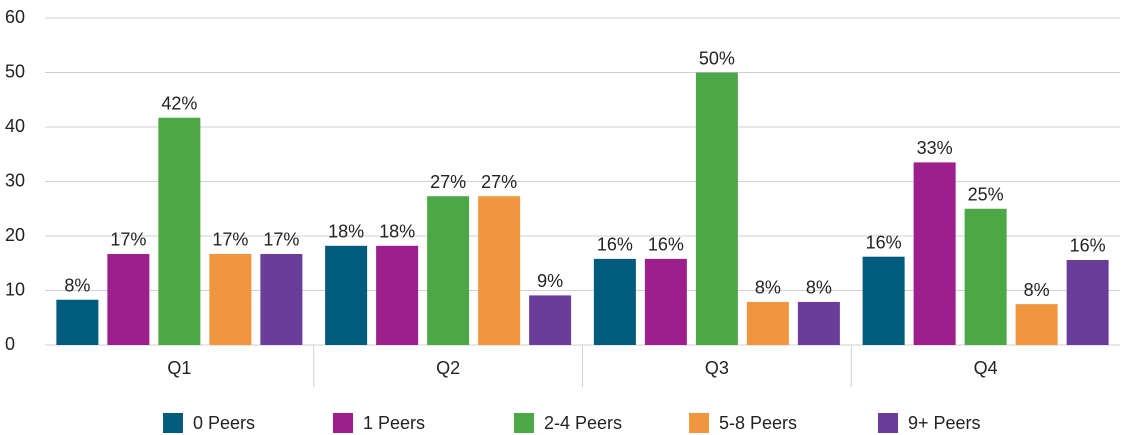 The width and height of the screenshot is (1121, 435). What do you see at coordinates (986, 368) in the screenshot?
I see `x-tick-label: Q4` at bounding box center [986, 368].